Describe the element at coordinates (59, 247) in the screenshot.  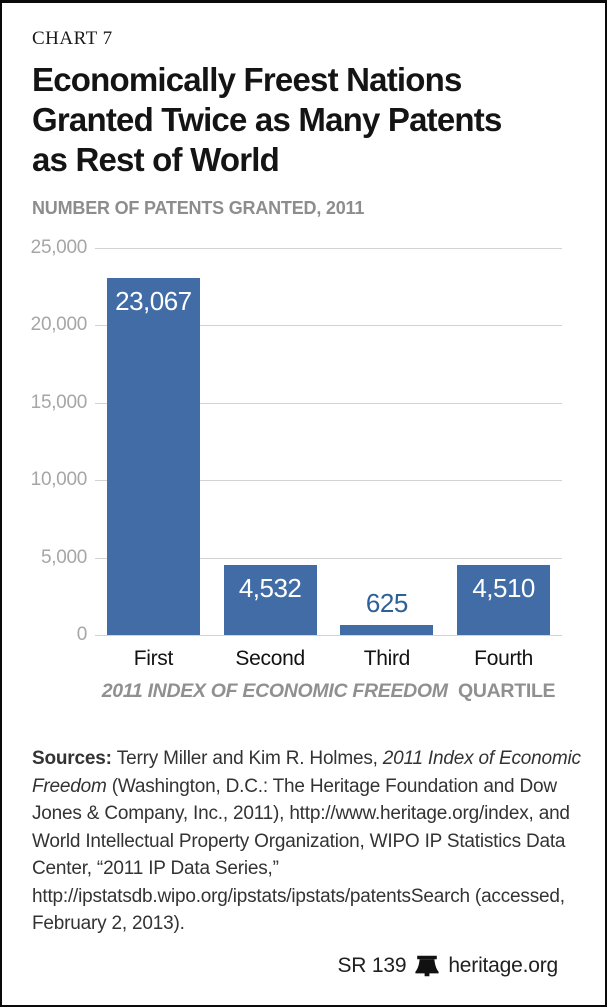
I see `y-tick-label-25000: 25,000` at that location.